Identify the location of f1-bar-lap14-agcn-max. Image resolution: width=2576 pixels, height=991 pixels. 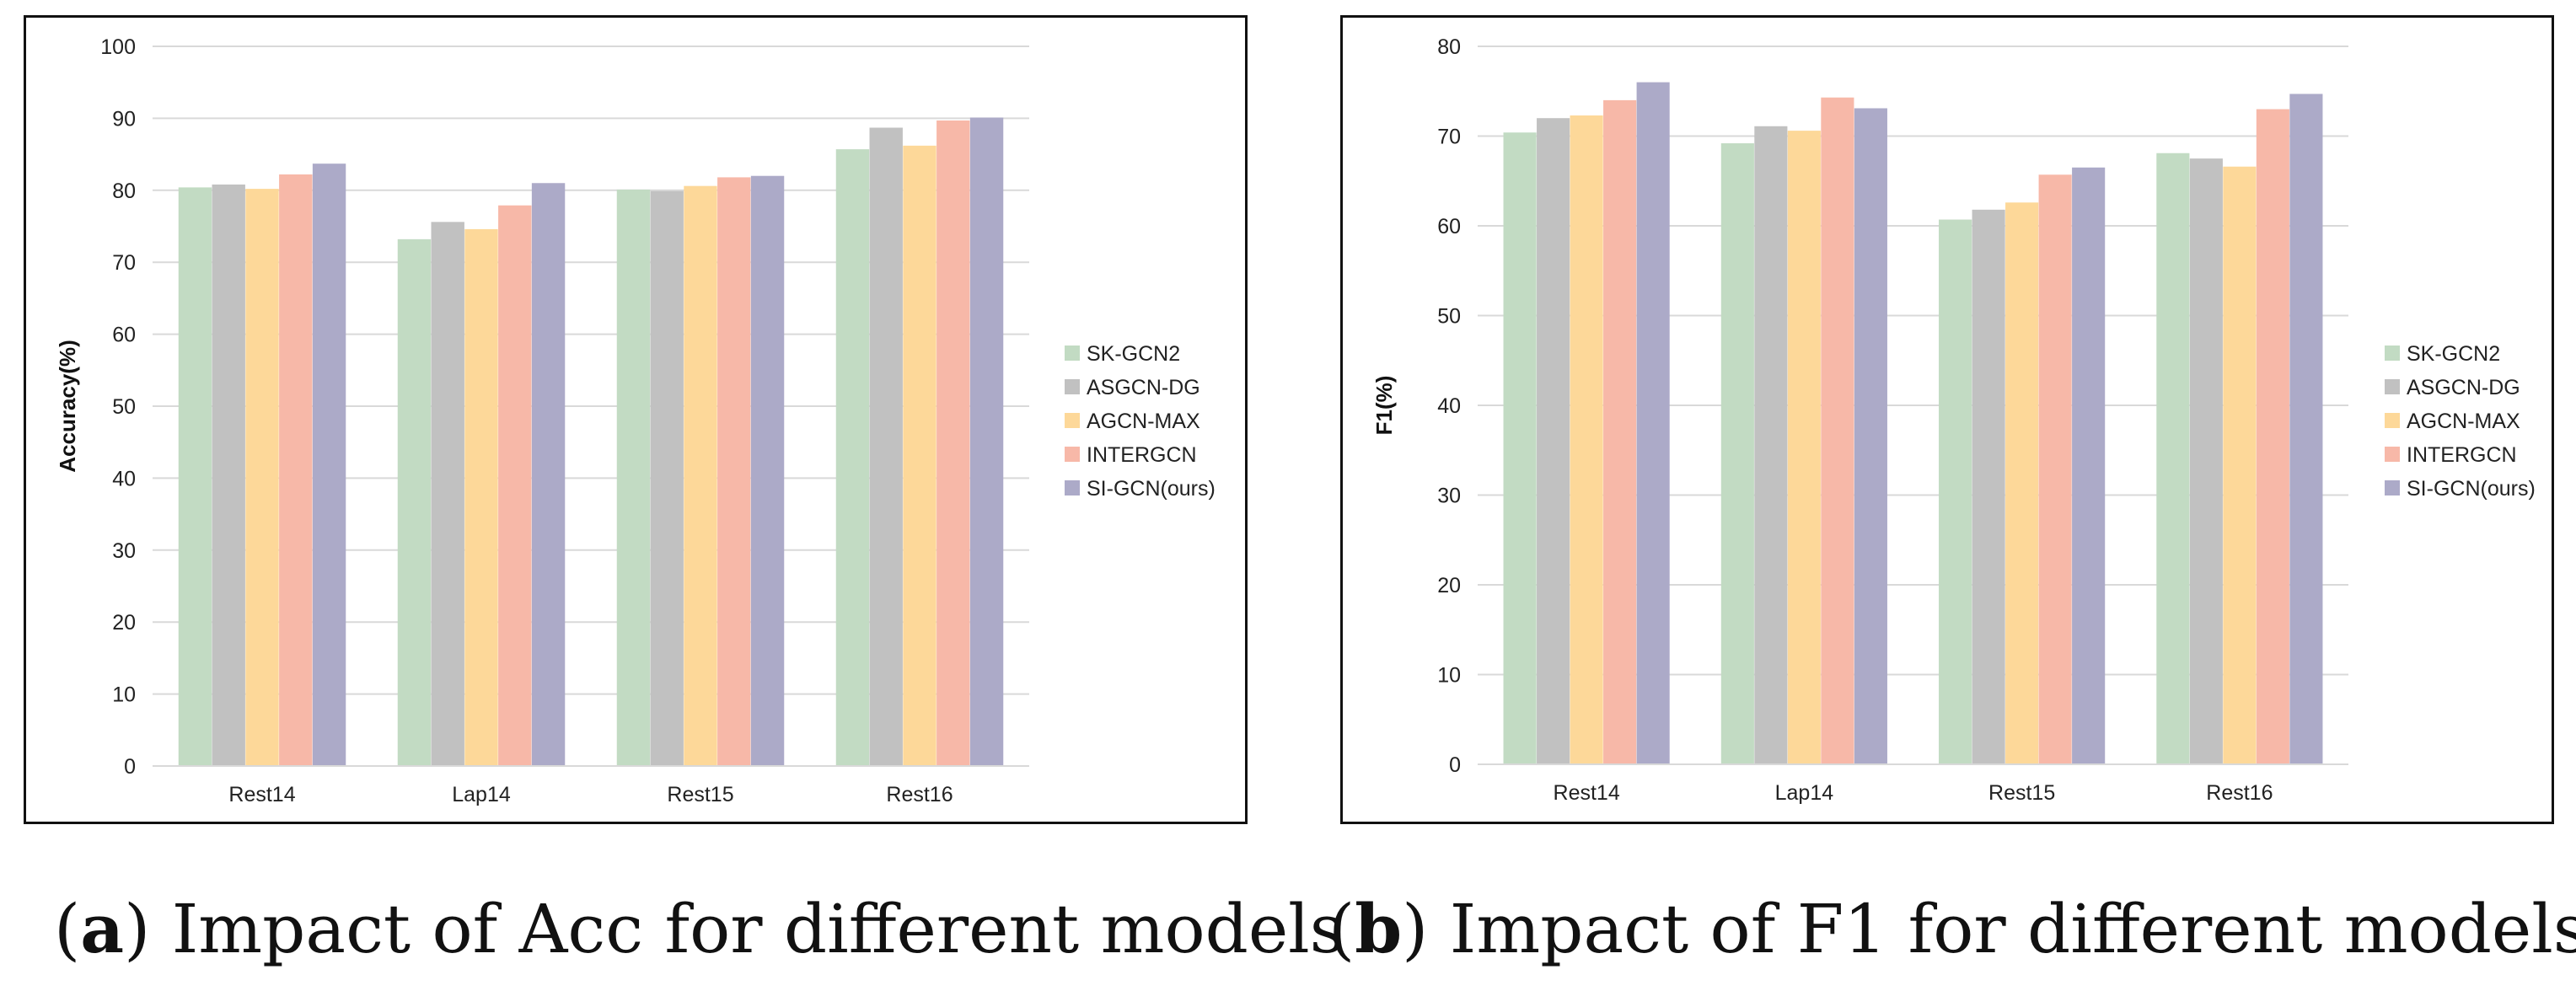
(1804, 448).